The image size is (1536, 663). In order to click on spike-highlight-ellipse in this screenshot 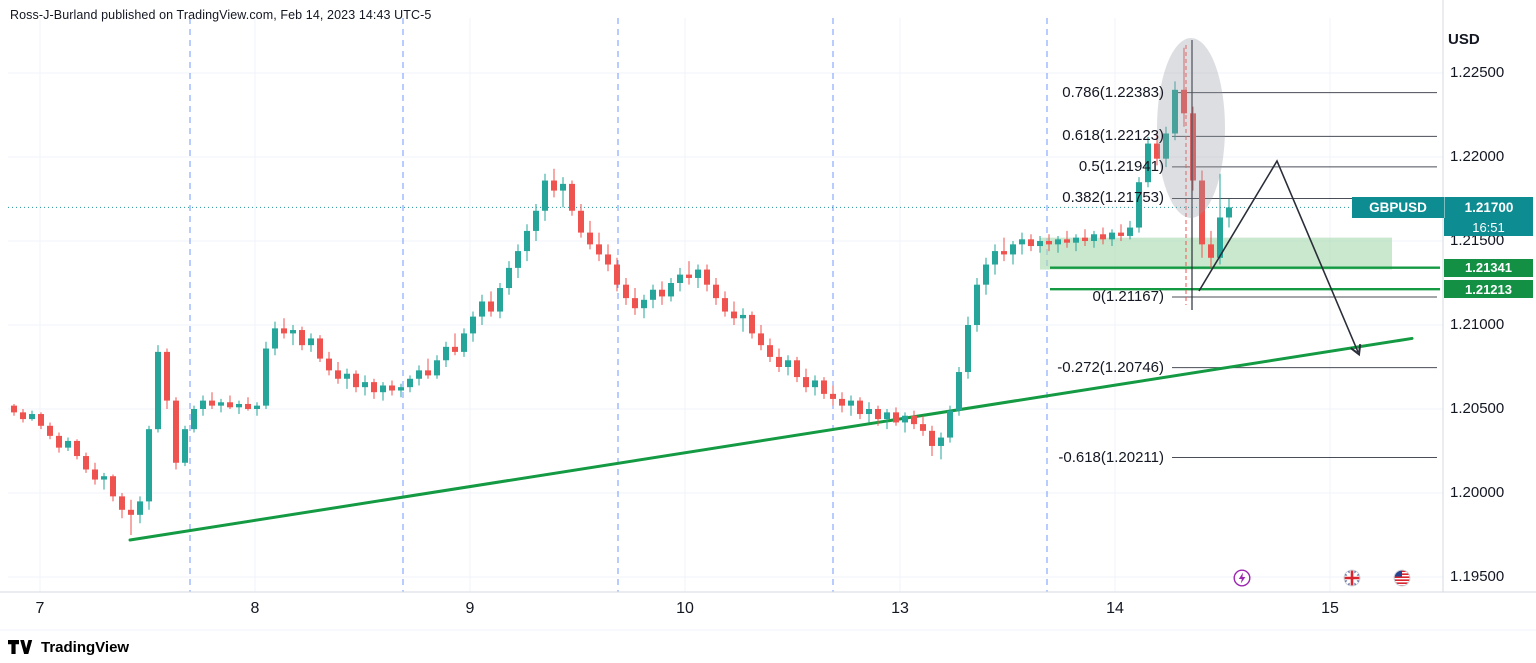, I will do `click(1191, 128)`.